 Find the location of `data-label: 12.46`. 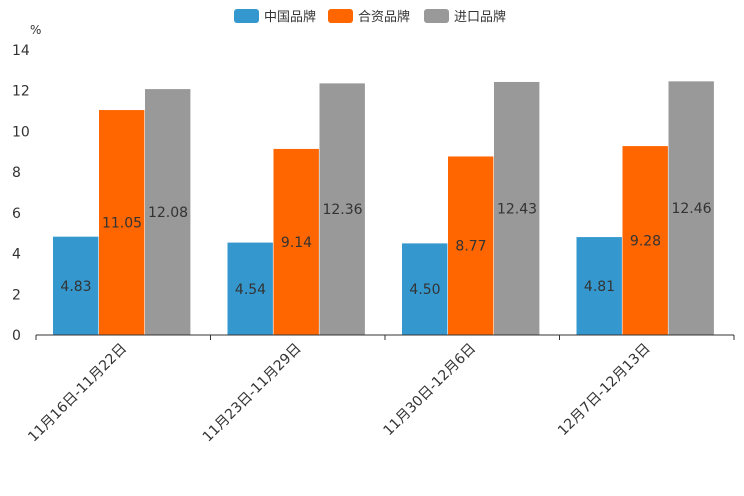

data-label: 12.46 is located at coordinates (691, 209).